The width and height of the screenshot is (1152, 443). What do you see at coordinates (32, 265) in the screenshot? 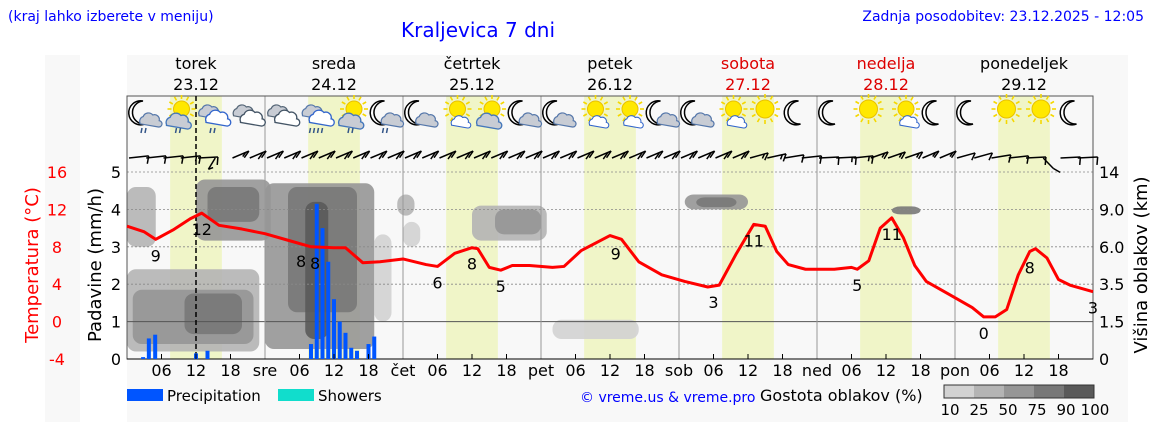
I see `temperature-axis-title: Temperatura (°C)` at bounding box center [32, 265].